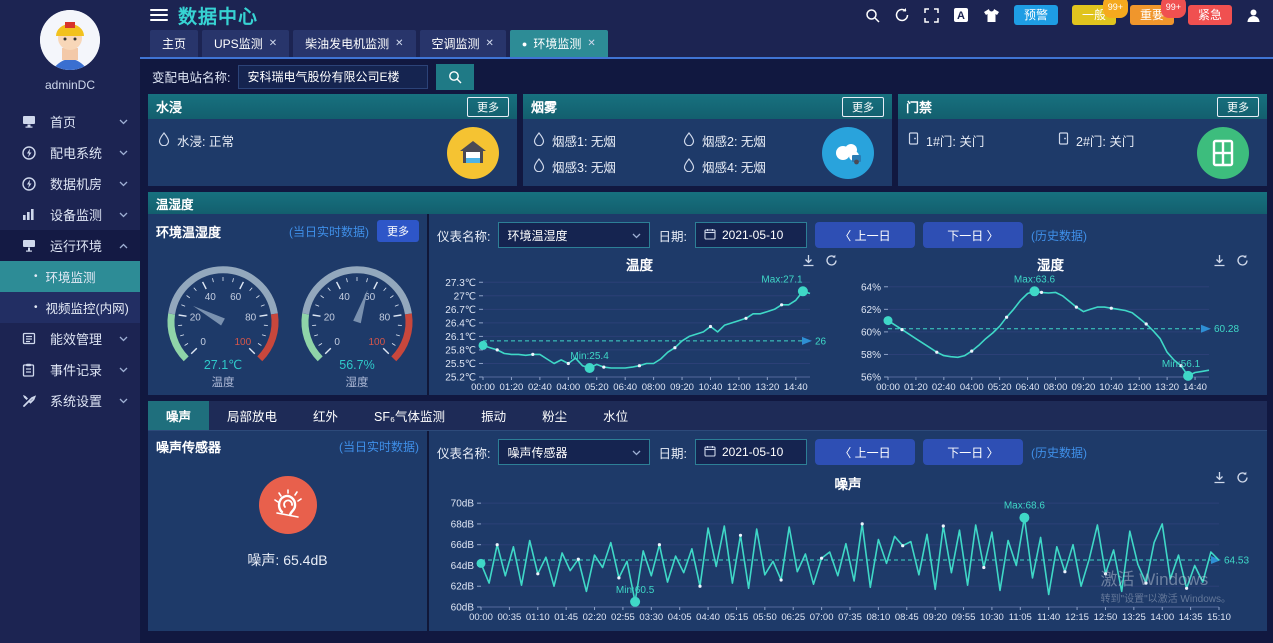 The height and width of the screenshot is (643, 1273). Describe the element at coordinates (782, 279) in the screenshot. I see `svg-text: Max:27.1` at that location.